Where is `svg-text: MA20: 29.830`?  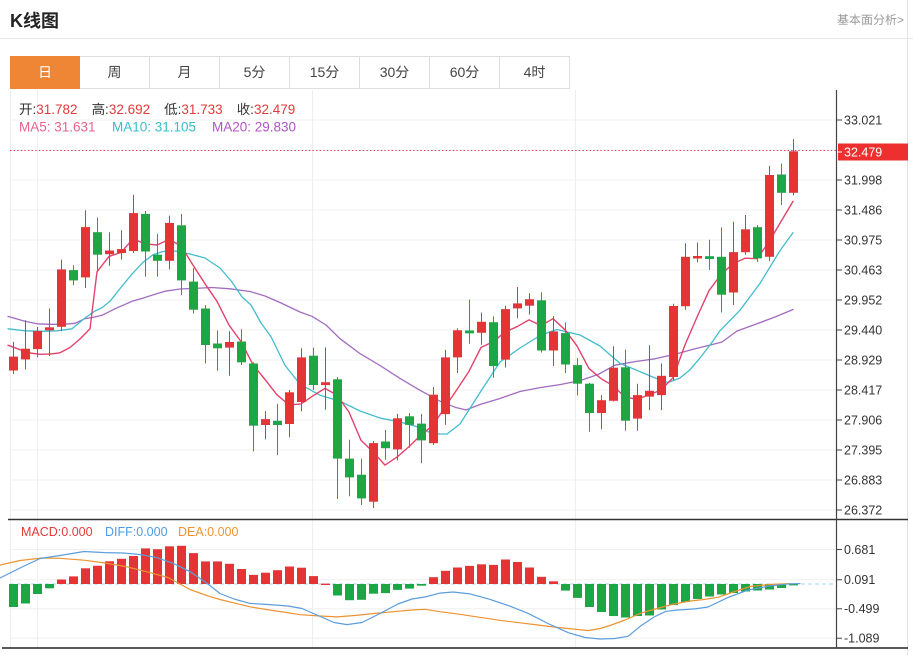
svg-text: MA20: 29.830 is located at coordinates (254, 127).